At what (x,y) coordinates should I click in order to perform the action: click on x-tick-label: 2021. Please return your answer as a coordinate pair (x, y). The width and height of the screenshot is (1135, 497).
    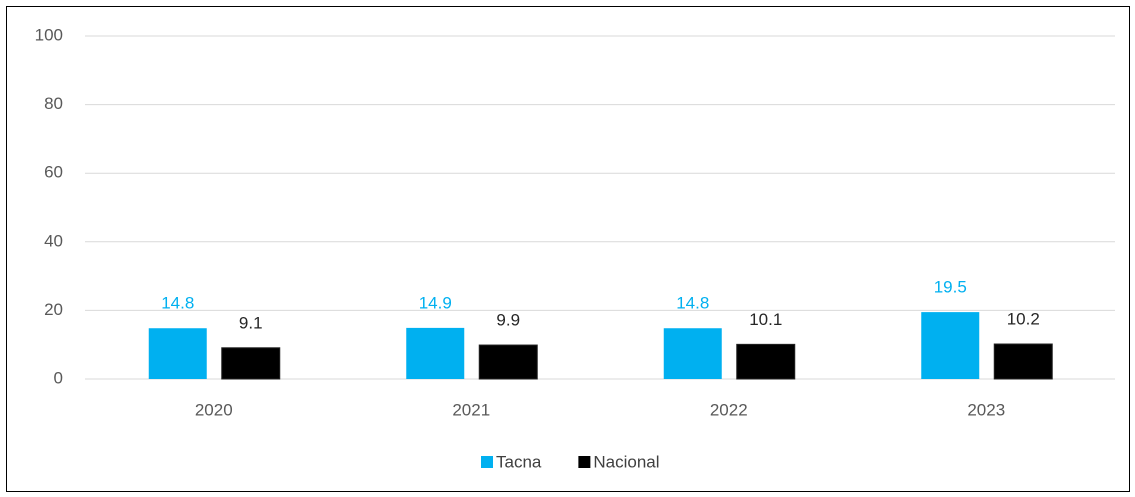
    Looking at the image, I should click on (471, 409).